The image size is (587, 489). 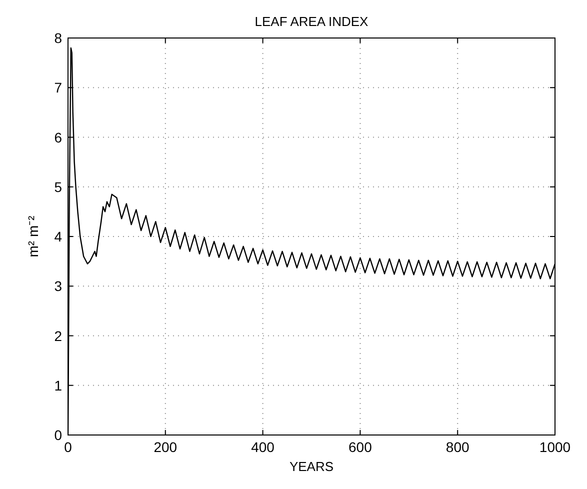 I want to click on y-tick-label: 5, so click(x=58, y=186).